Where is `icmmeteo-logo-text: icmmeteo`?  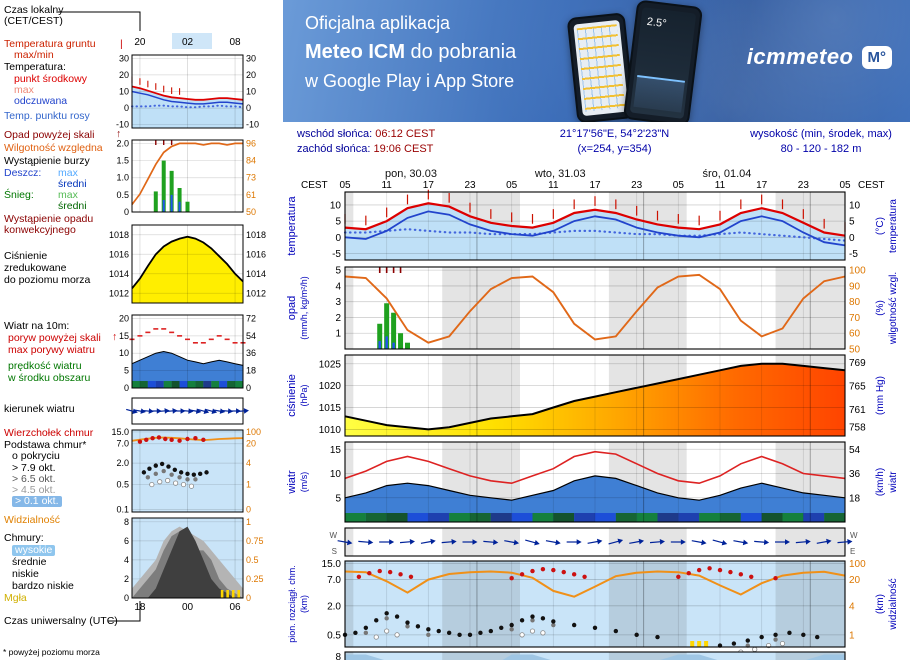 icmmeteo-logo-text: icmmeteo is located at coordinates (800, 56).